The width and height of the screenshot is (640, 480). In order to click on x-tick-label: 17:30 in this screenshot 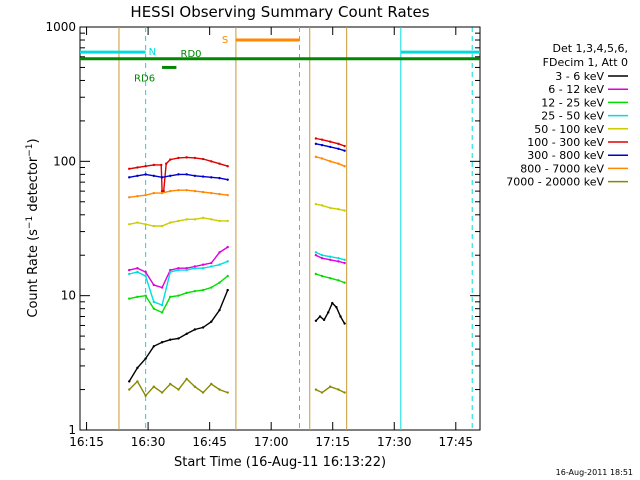, I will do `click(394, 442)`.